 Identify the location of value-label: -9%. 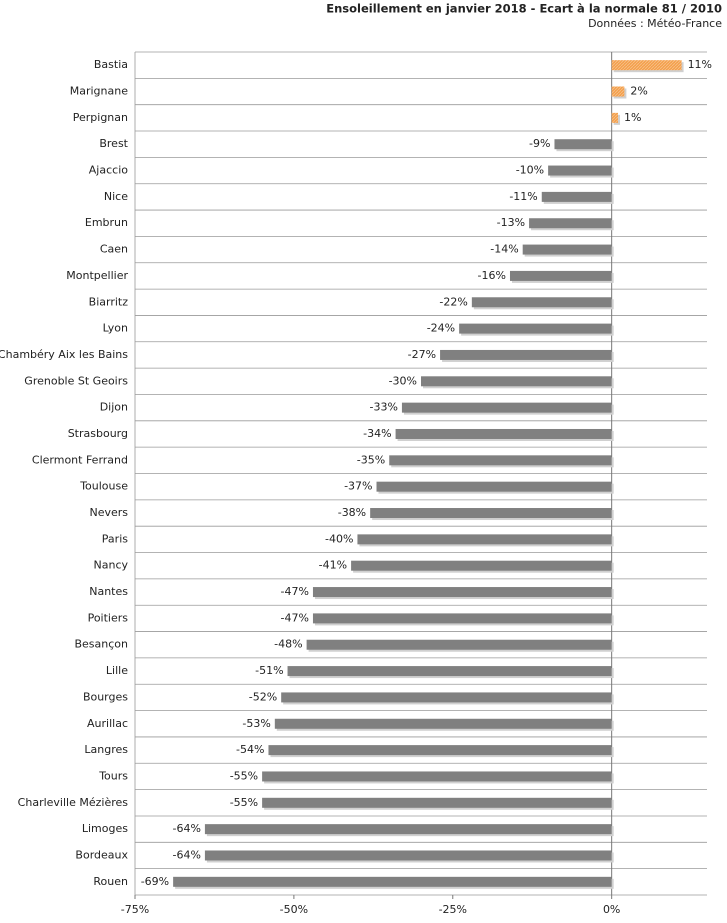
(539, 143).